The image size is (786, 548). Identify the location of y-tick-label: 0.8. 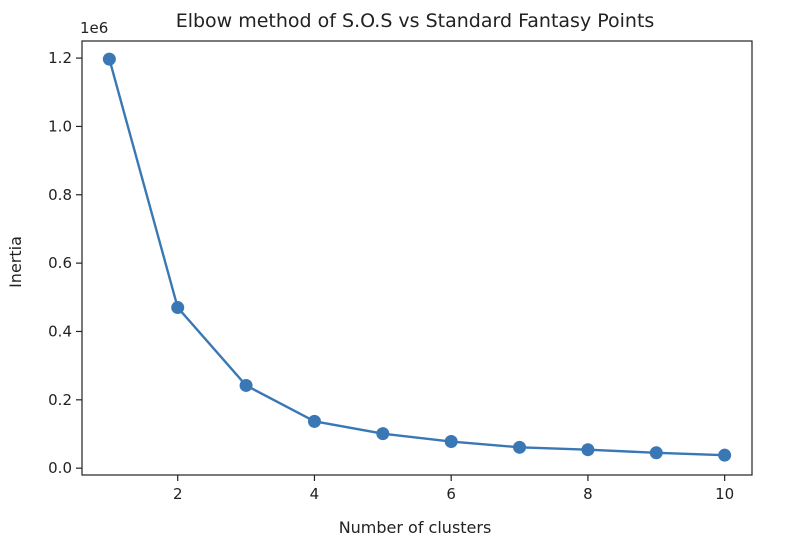
(60, 195).